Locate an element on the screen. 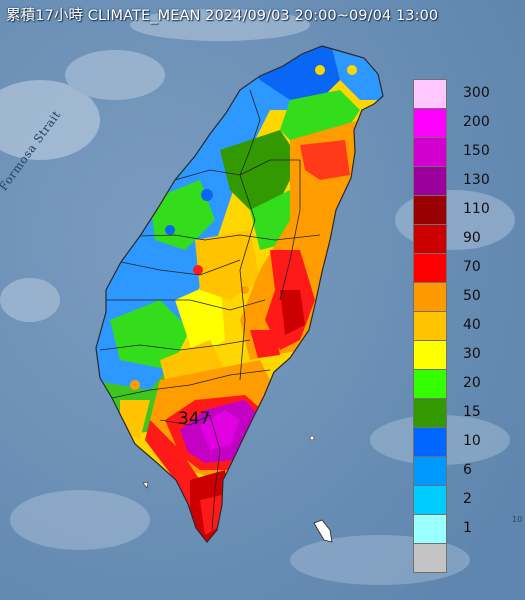 The height and width of the screenshot is (600, 525). legend-label: 130 is located at coordinates (476, 180).